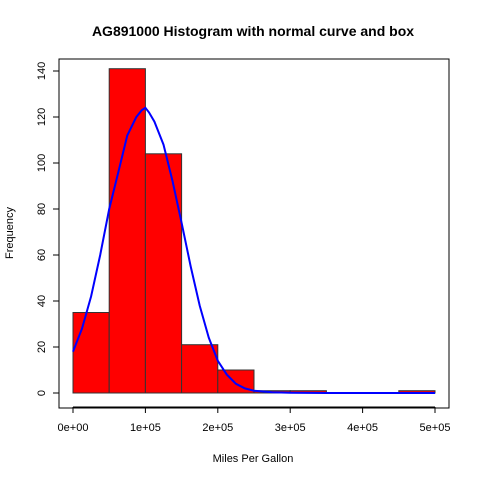  What do you see at coordinates (42, 255) in the screenshot?
I see `y-tick-label-3: 60` at bounding box center [42, 255].